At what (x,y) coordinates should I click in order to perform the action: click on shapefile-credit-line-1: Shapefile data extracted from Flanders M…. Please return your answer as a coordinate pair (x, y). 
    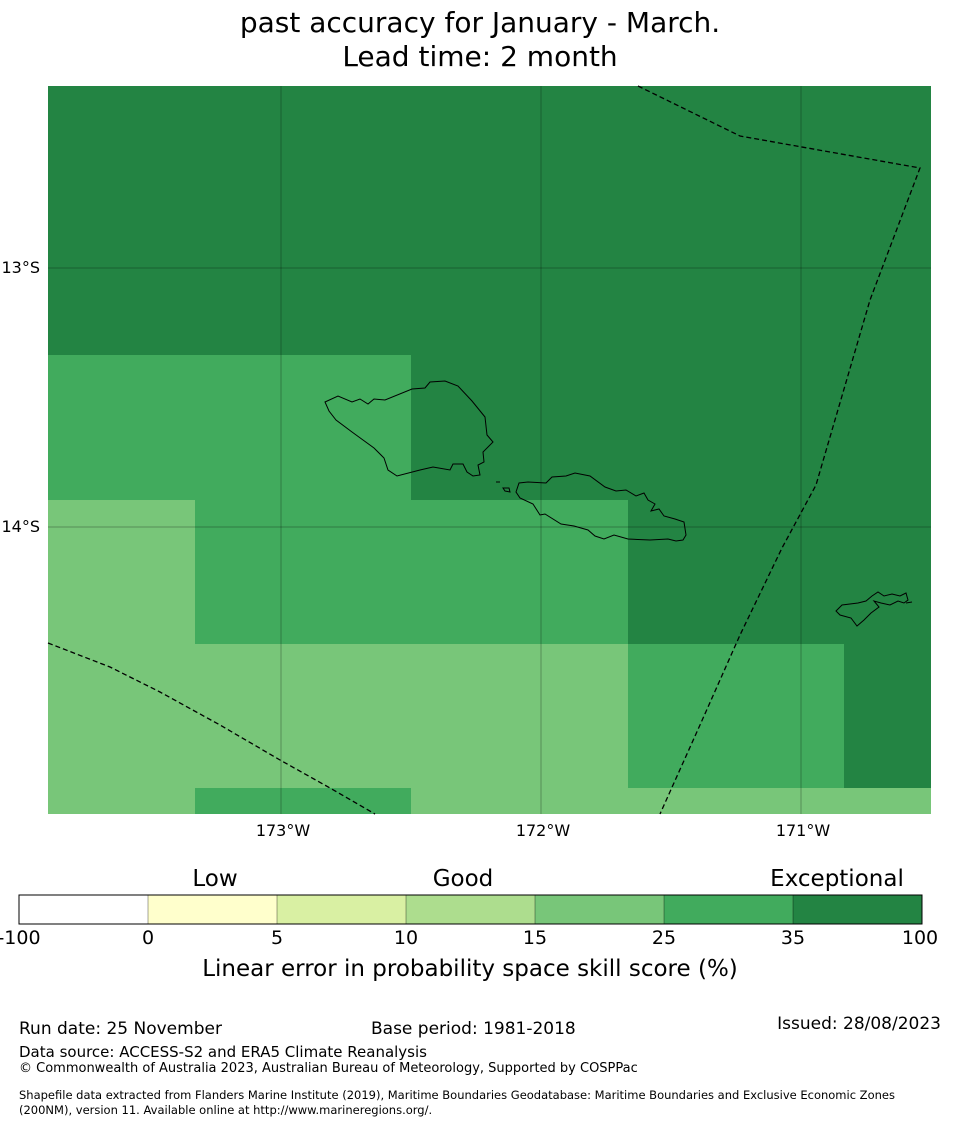
    Looking at the image, I should click on (457, 1095).